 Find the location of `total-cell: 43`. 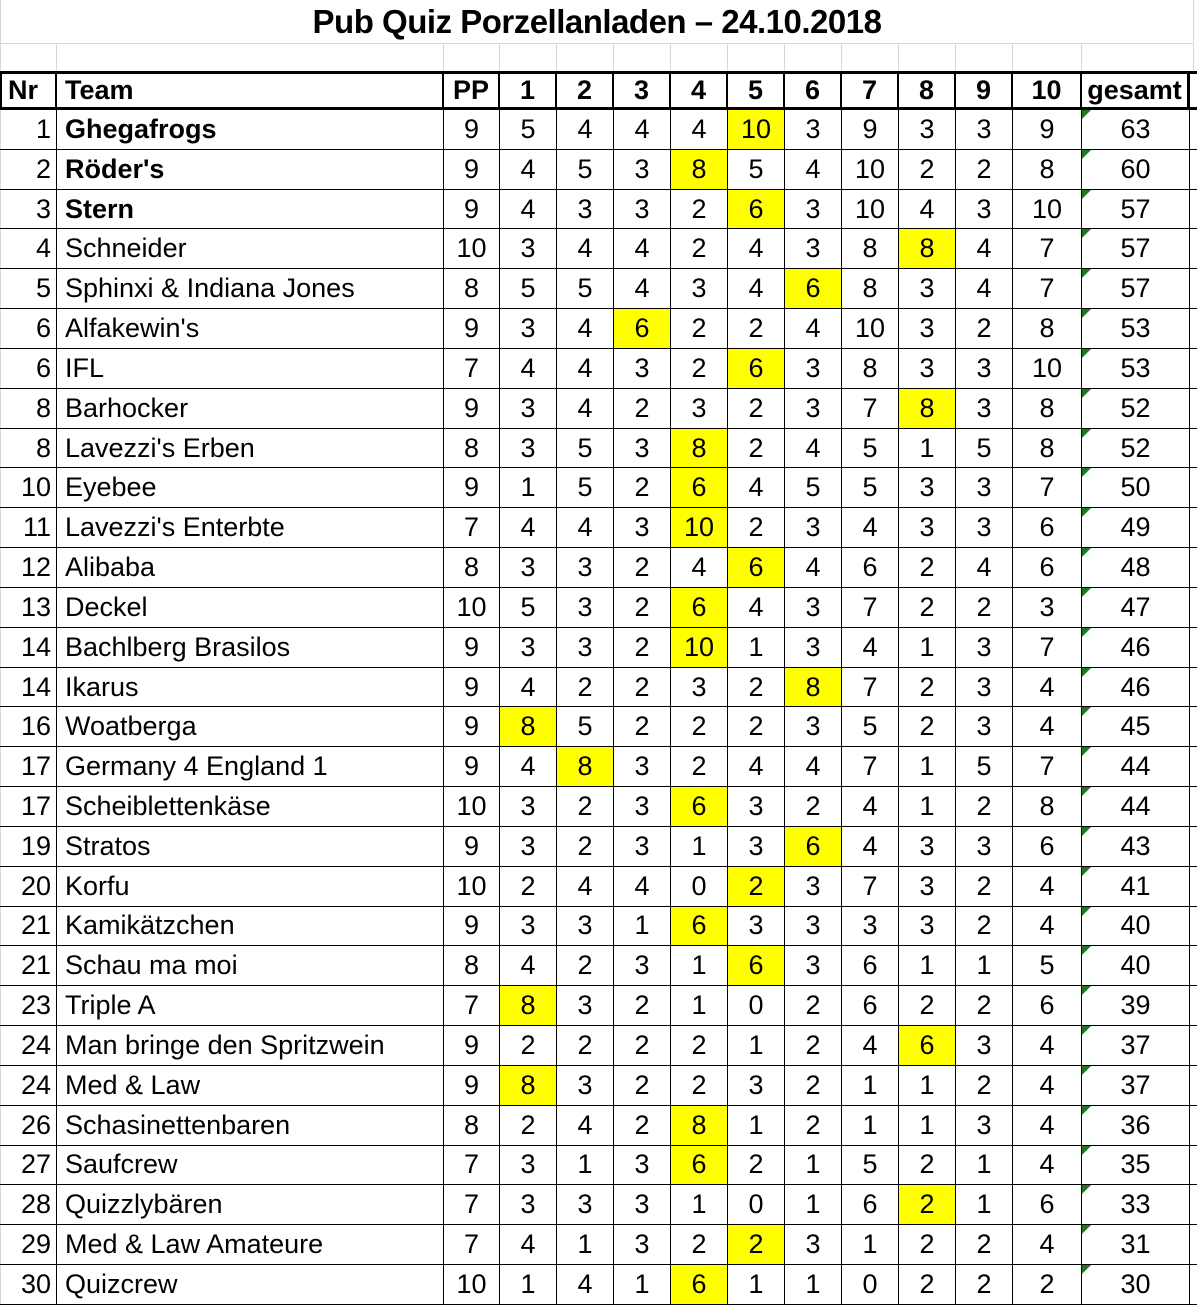

total-cell: 43 is located at coordinates (1136, 846).